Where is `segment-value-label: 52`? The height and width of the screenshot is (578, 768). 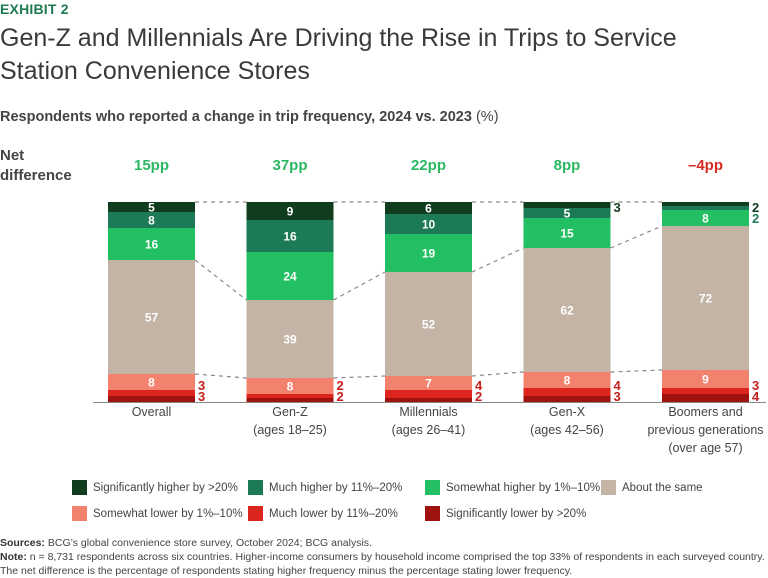 segment-value-label: 52 is located at coordinates (429, 325).